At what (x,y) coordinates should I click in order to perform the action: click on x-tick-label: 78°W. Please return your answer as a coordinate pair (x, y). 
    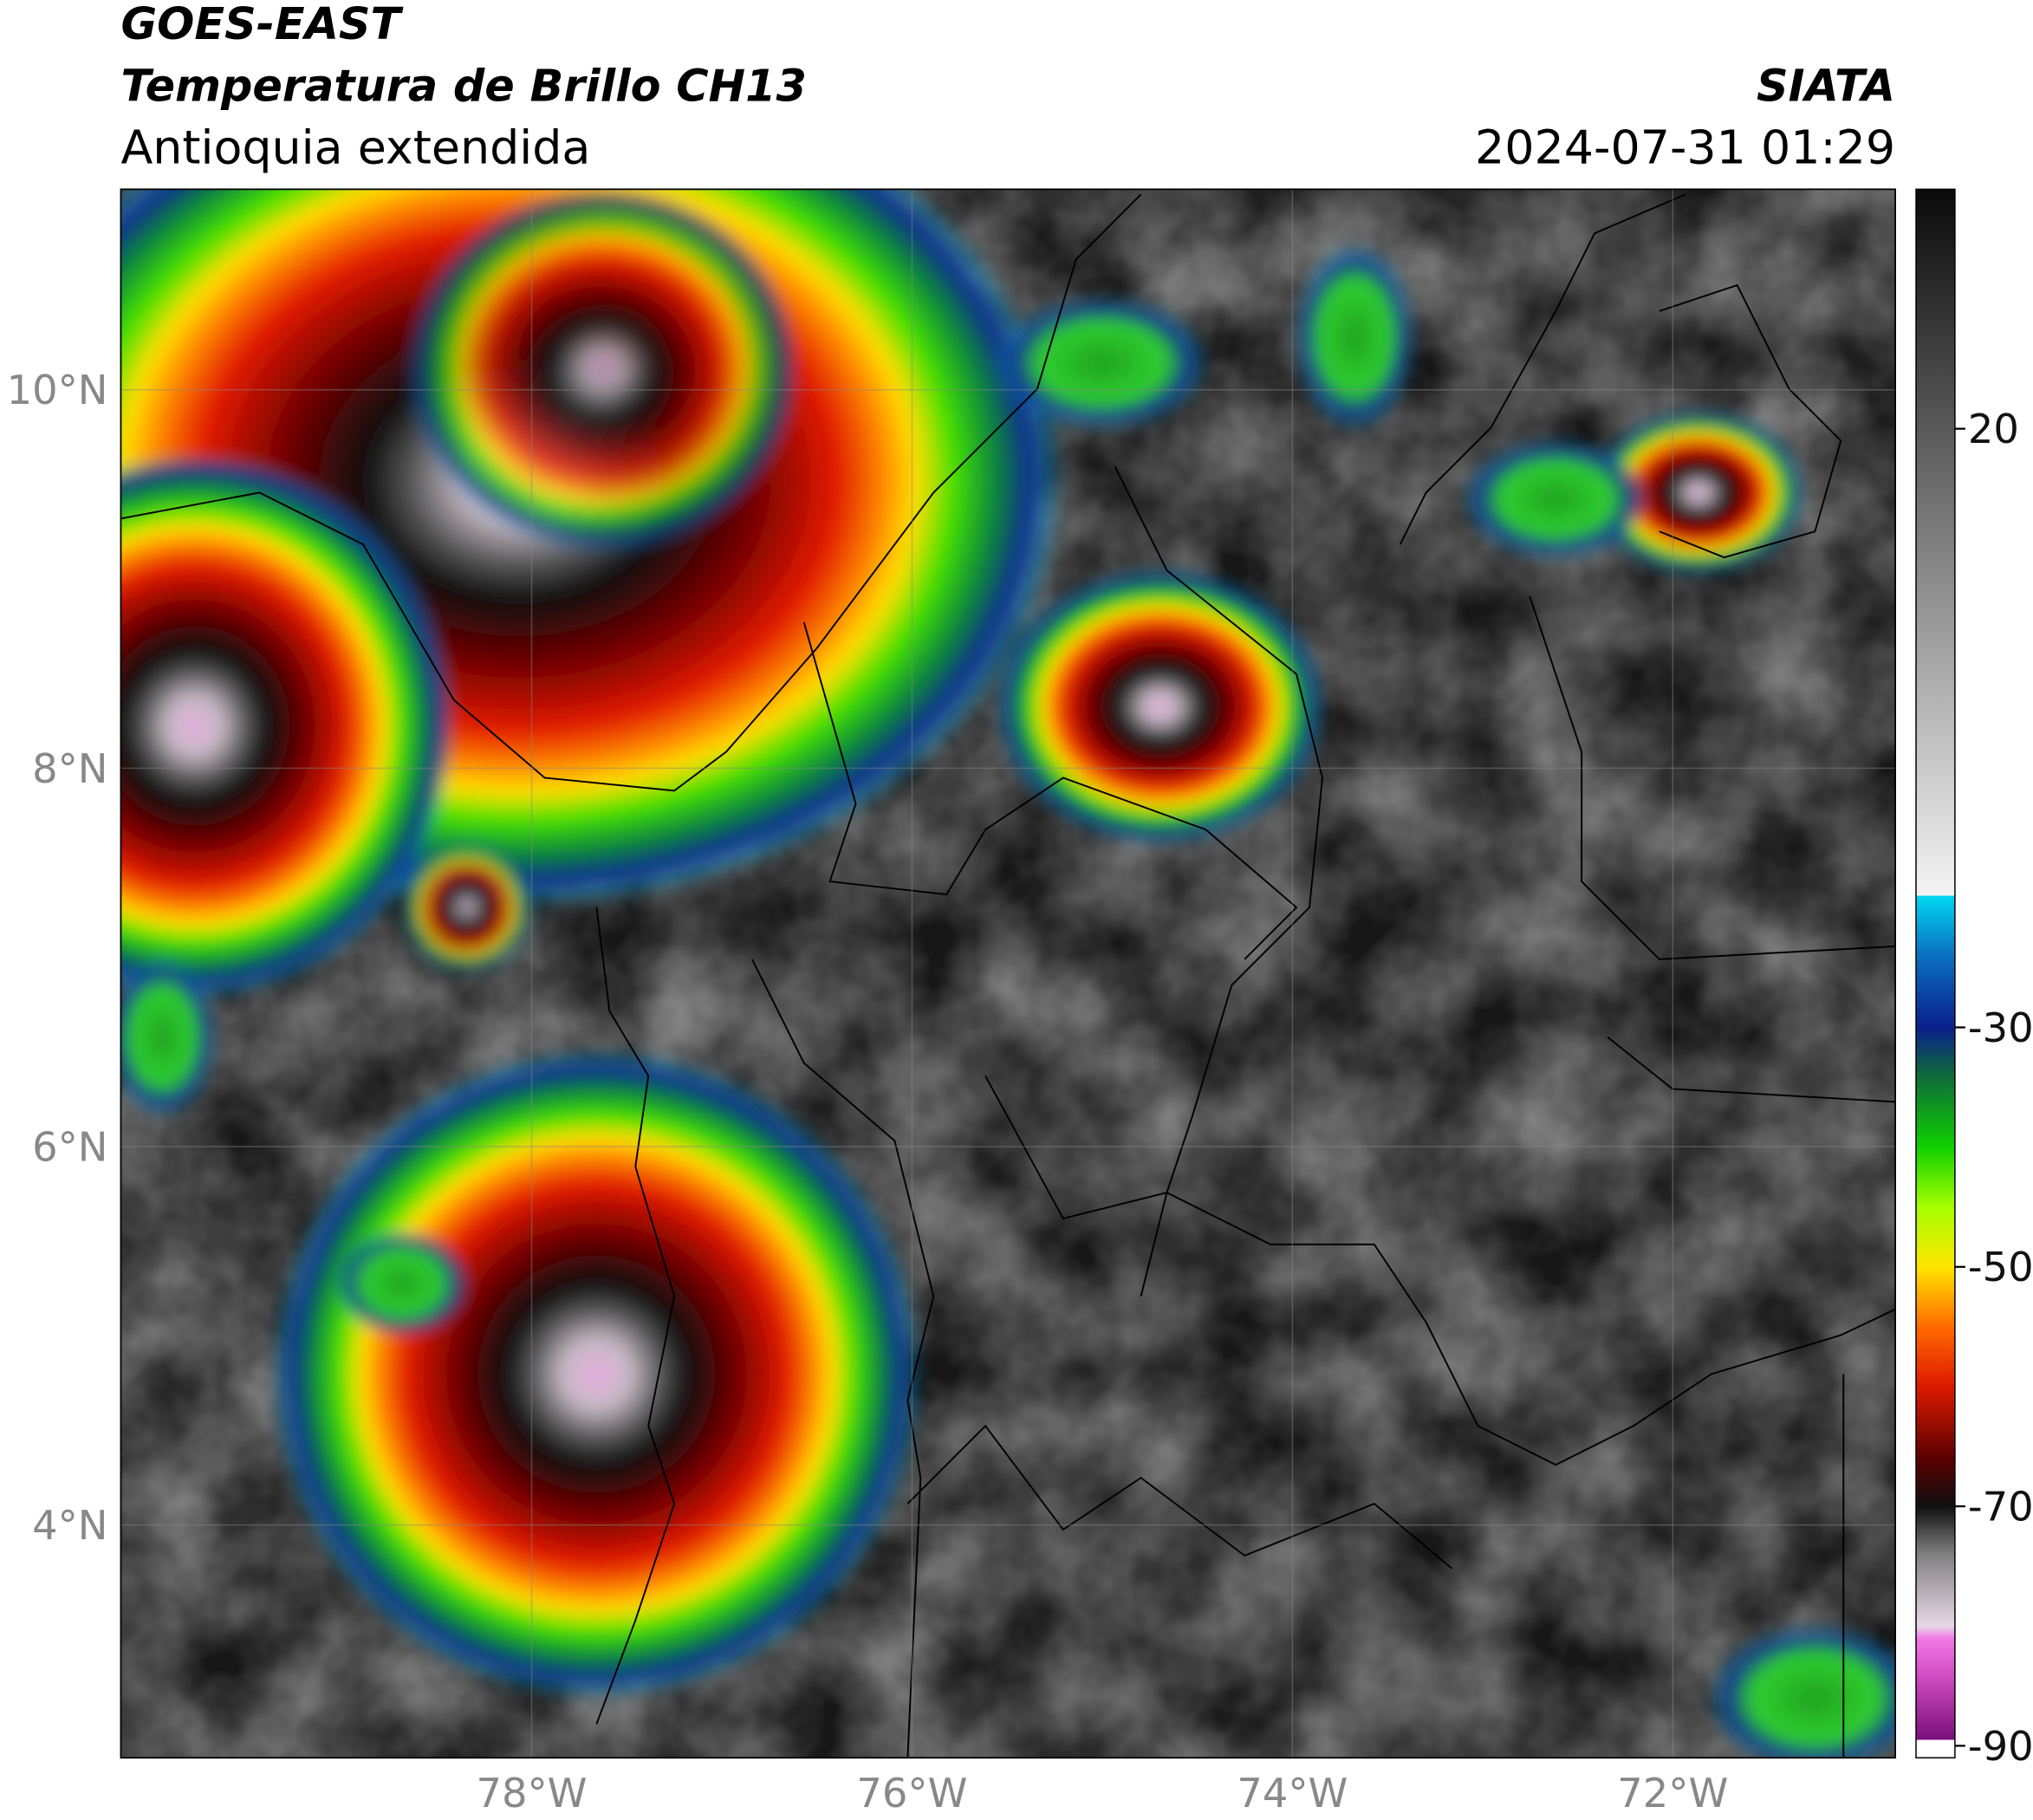
    Looking at the image, I should click on (531, 1793).